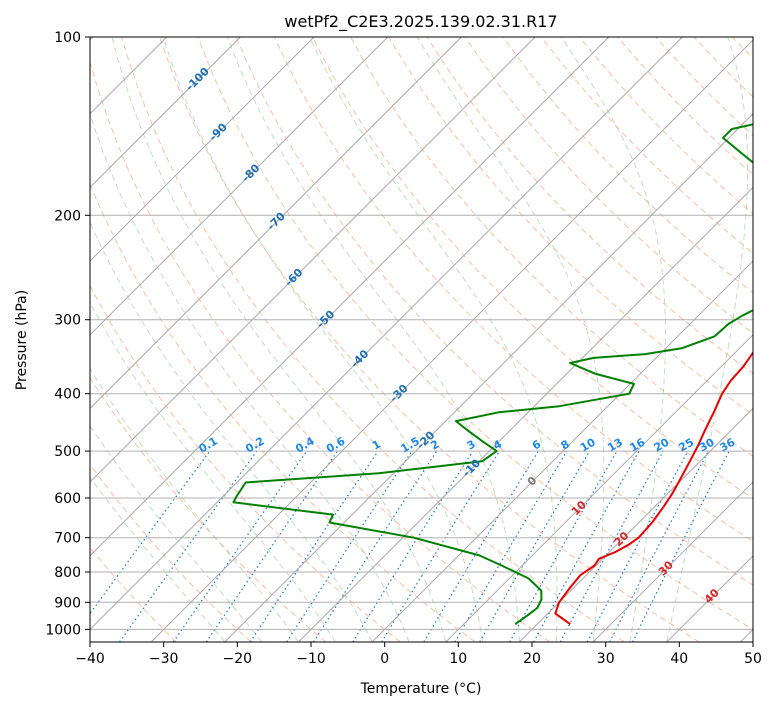 This screenshot has width=775, height=708. What do you see at coordinates (420, 22) in the screenshot?
I see `chart-title: wetPf2_C2E3.2025.139.02.31.R17` at bounding box center [420, 22].